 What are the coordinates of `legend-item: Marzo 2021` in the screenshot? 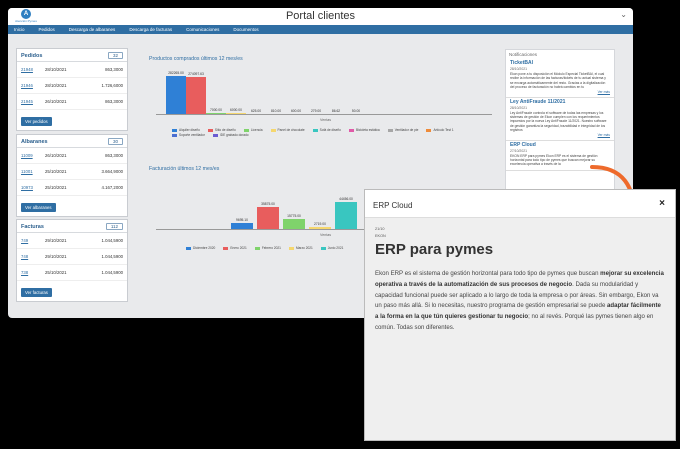 It's located at (300, 248).